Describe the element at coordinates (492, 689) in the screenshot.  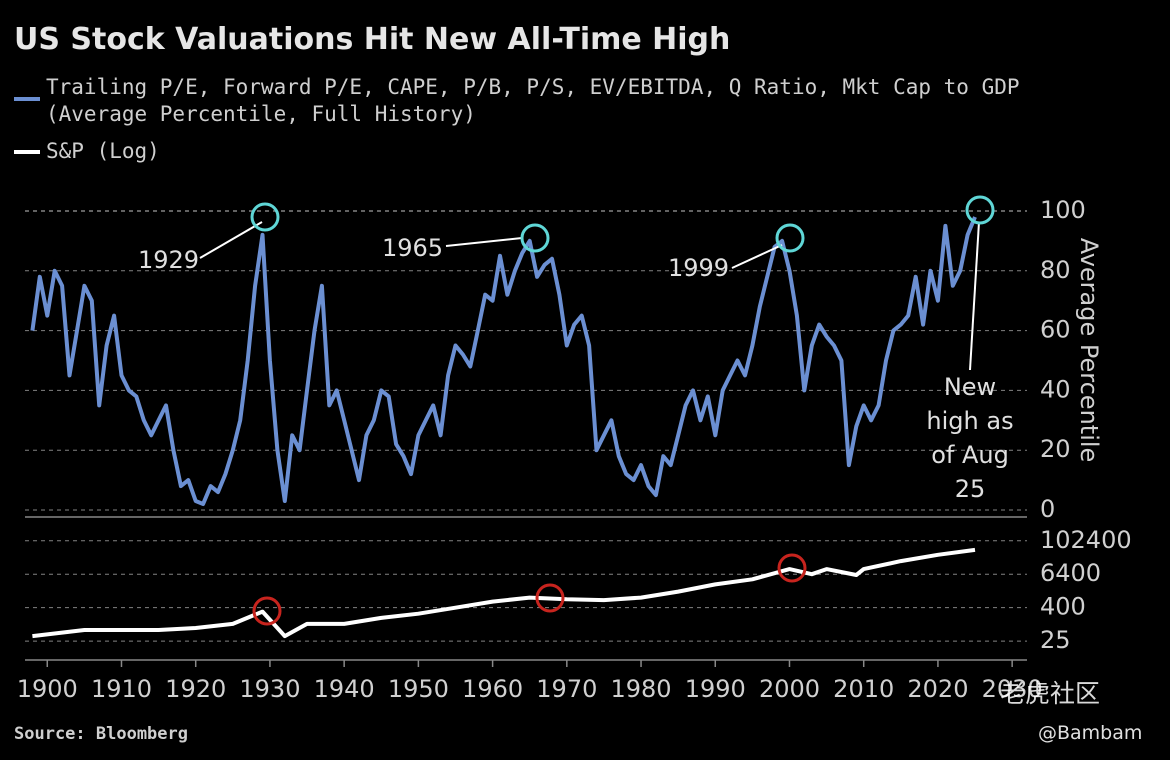
I see `x-tick-label: 1960` at that location.